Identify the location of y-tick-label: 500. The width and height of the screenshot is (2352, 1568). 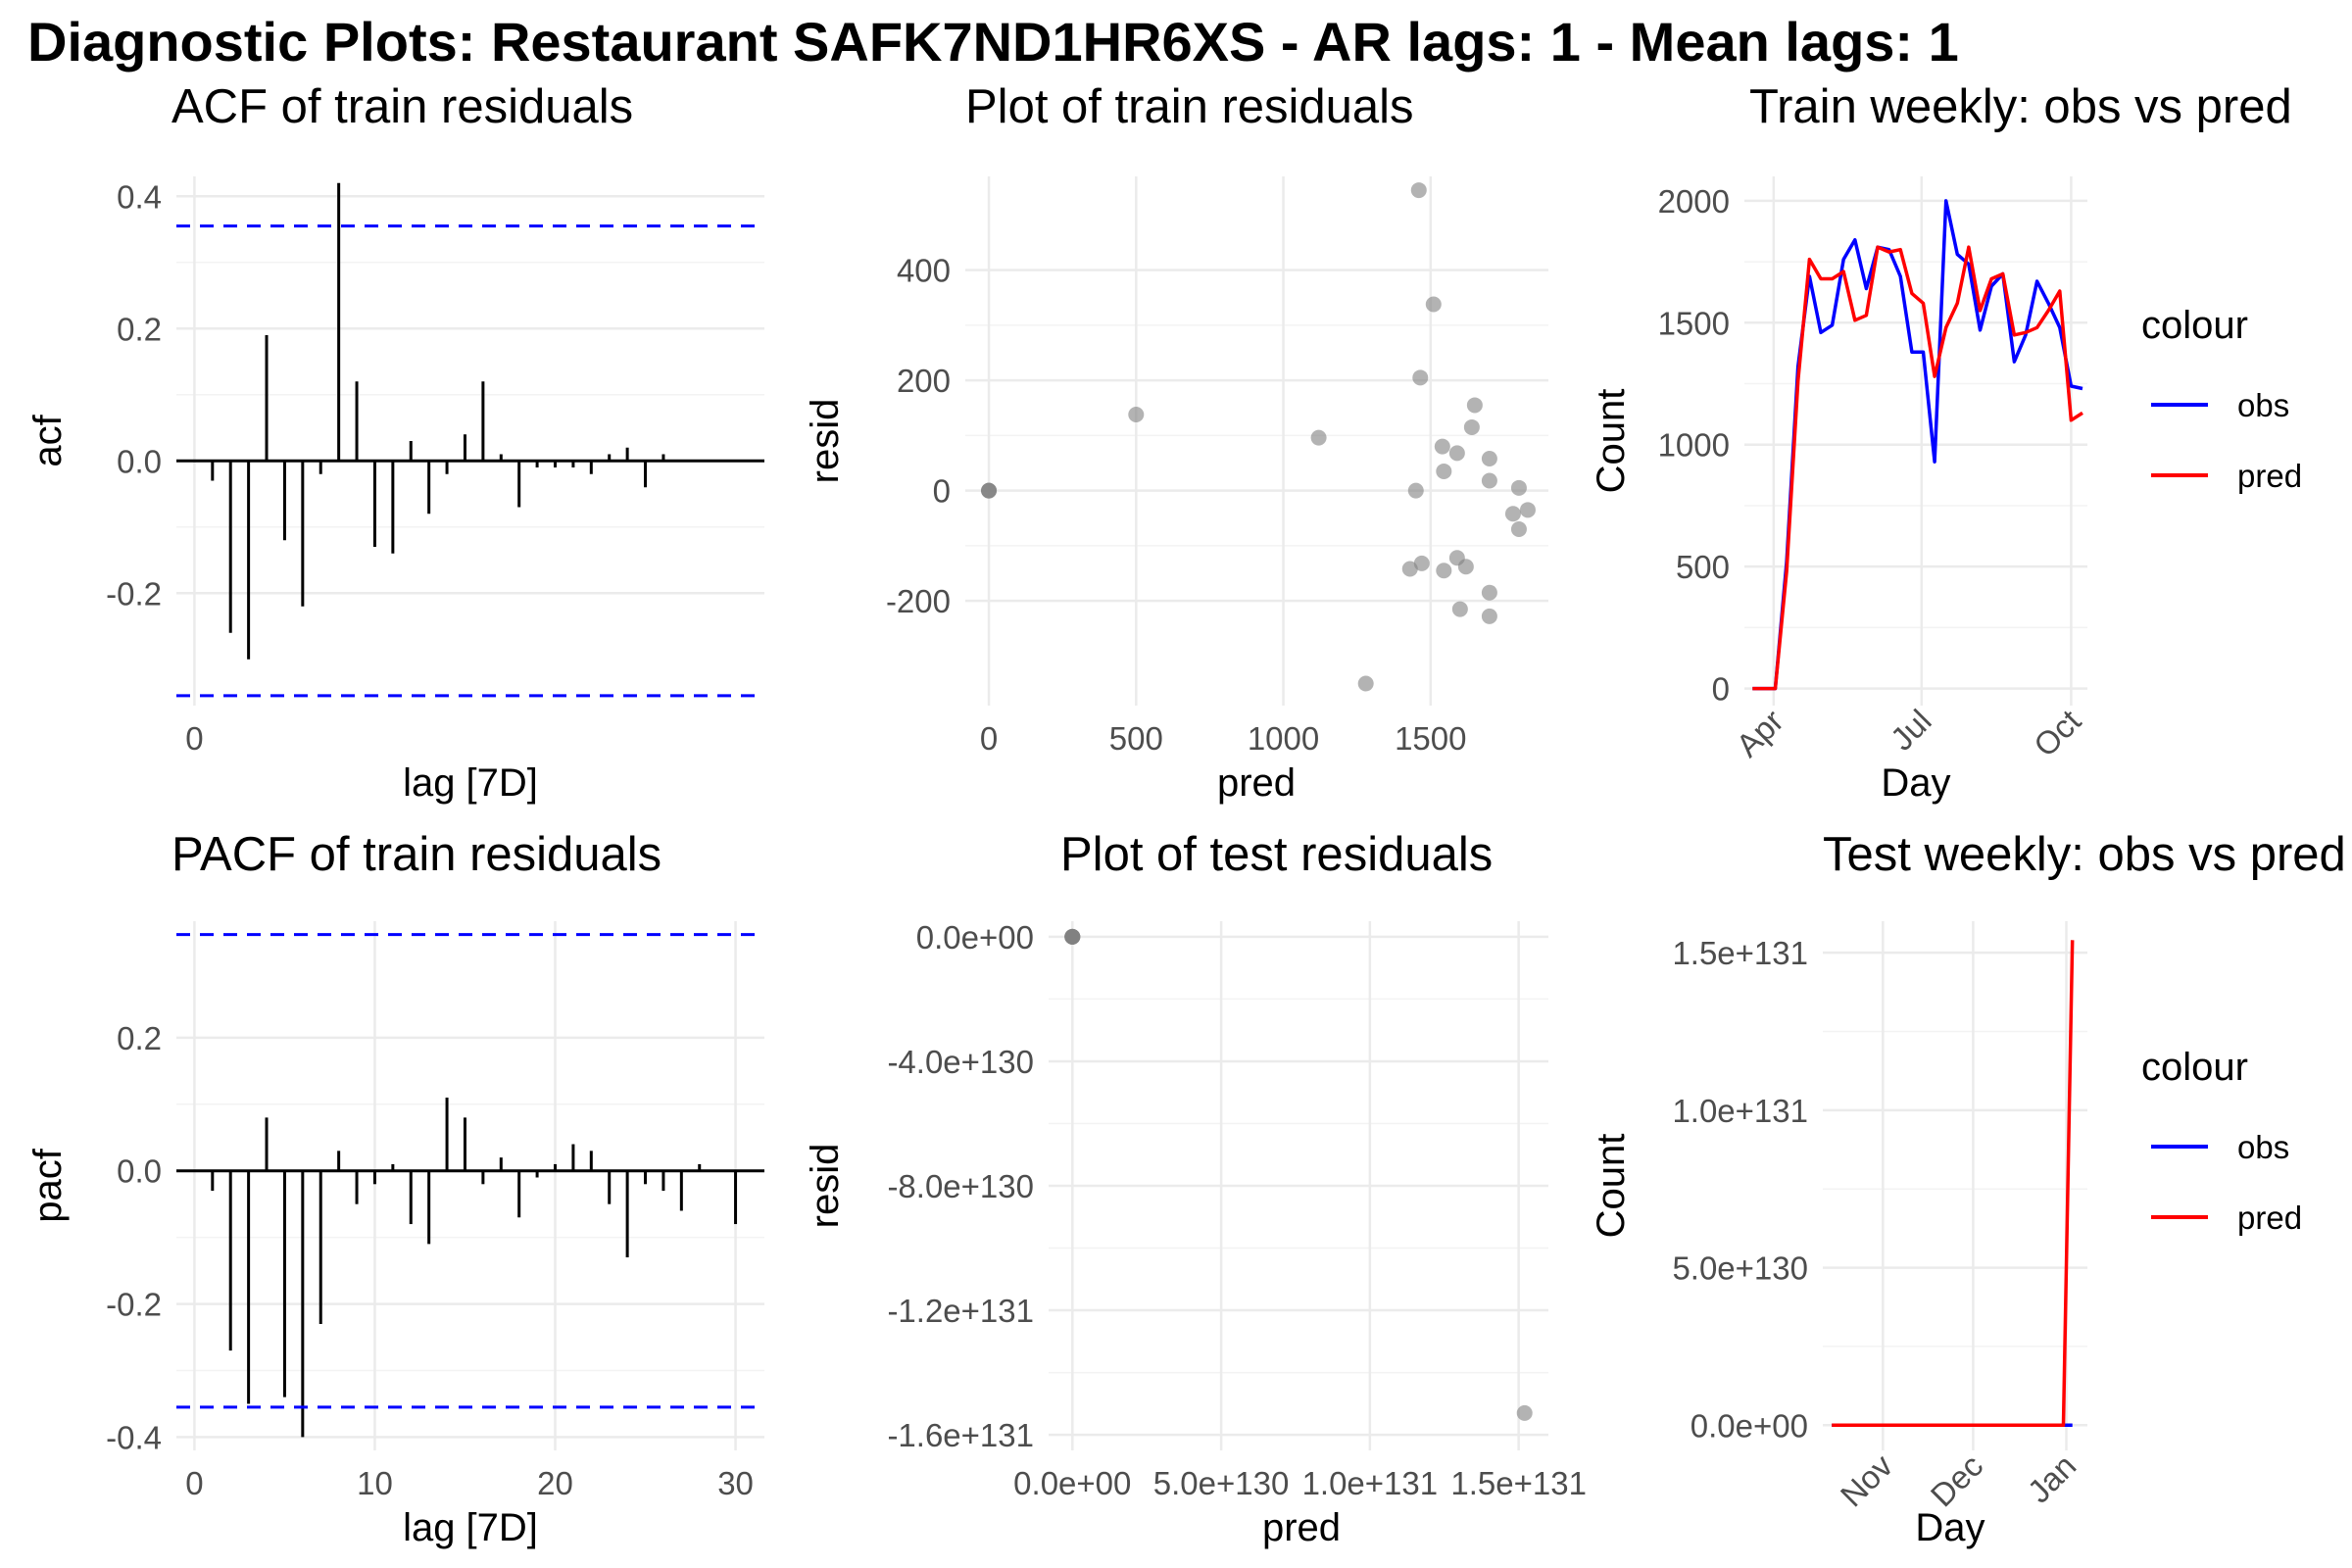
(1703, 567).